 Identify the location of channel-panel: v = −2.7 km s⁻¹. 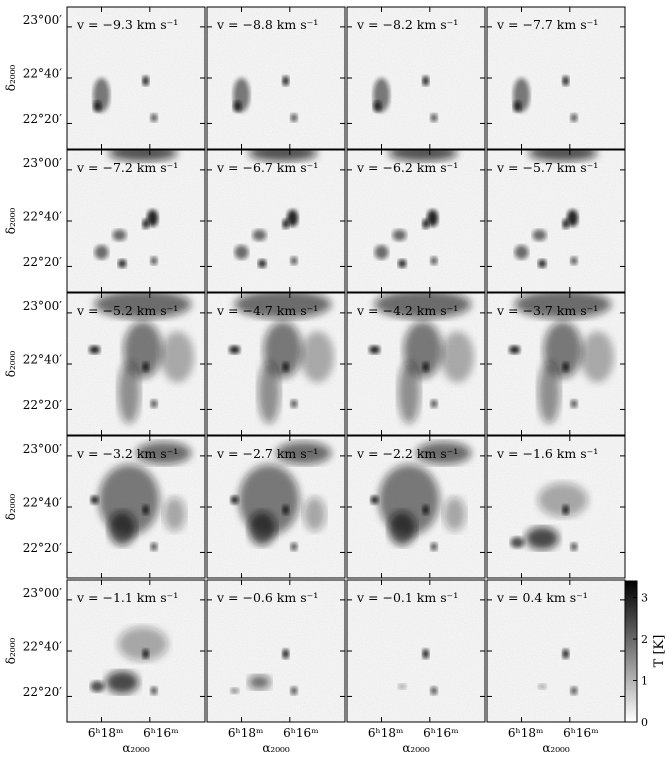
(276, 507).